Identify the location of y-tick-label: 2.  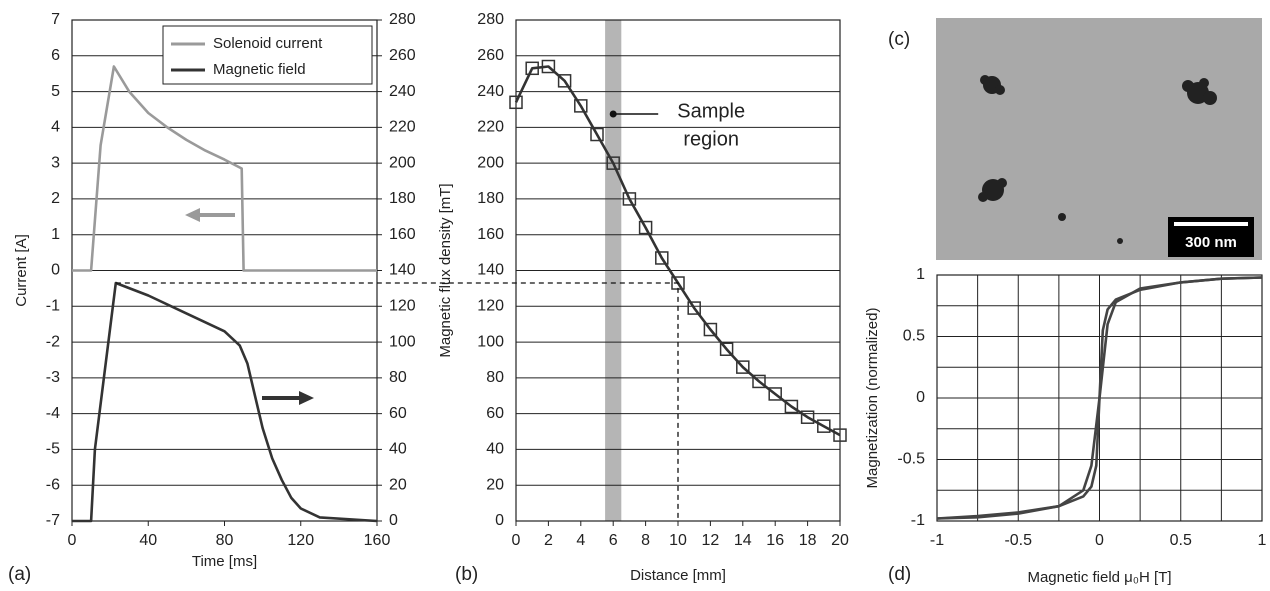
(55, 198).